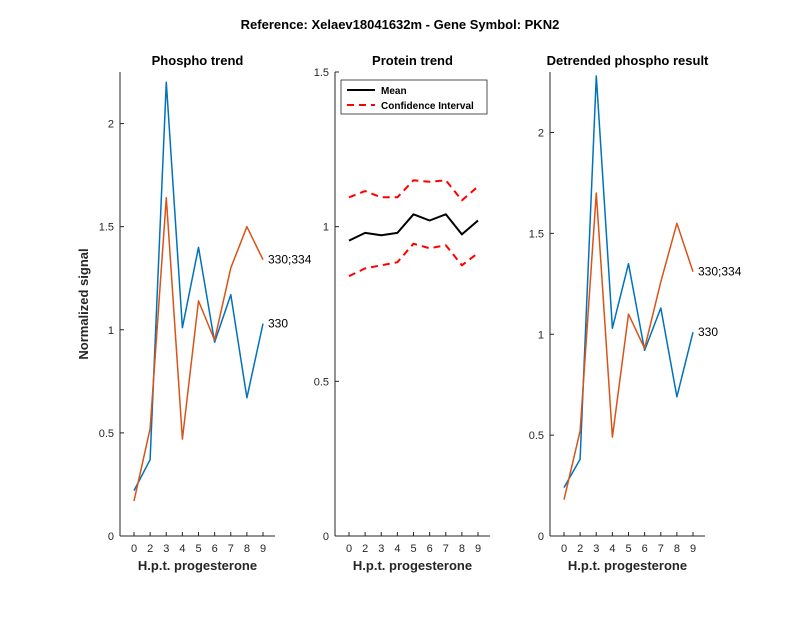 This screenshot has height=618, width=800. What do you see at coordinates (198, 60) in the screenshot?
I see `subplot-title: Phospho trend` at bounding box center [198, 60].